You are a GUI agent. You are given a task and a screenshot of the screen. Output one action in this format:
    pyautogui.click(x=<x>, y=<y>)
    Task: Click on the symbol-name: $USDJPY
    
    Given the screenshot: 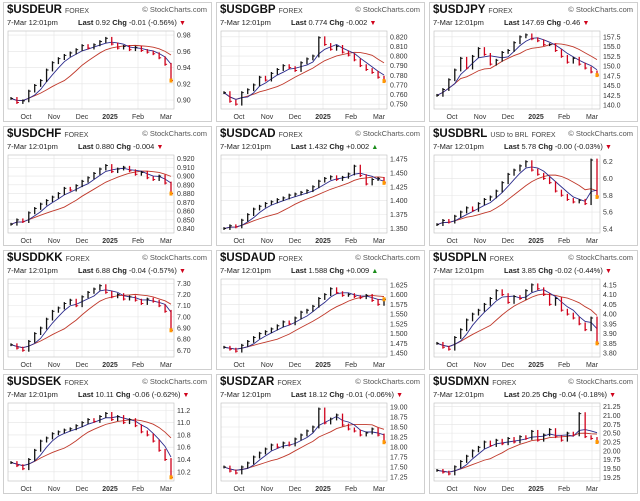 What is the action you would take?
    pyautogui.click(x=459, y=10)
    